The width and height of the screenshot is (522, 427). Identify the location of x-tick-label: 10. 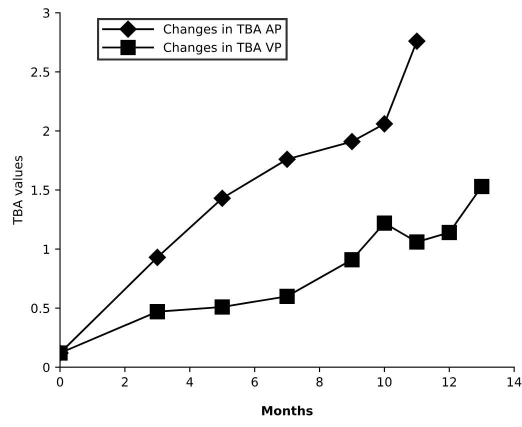
(385, 382).